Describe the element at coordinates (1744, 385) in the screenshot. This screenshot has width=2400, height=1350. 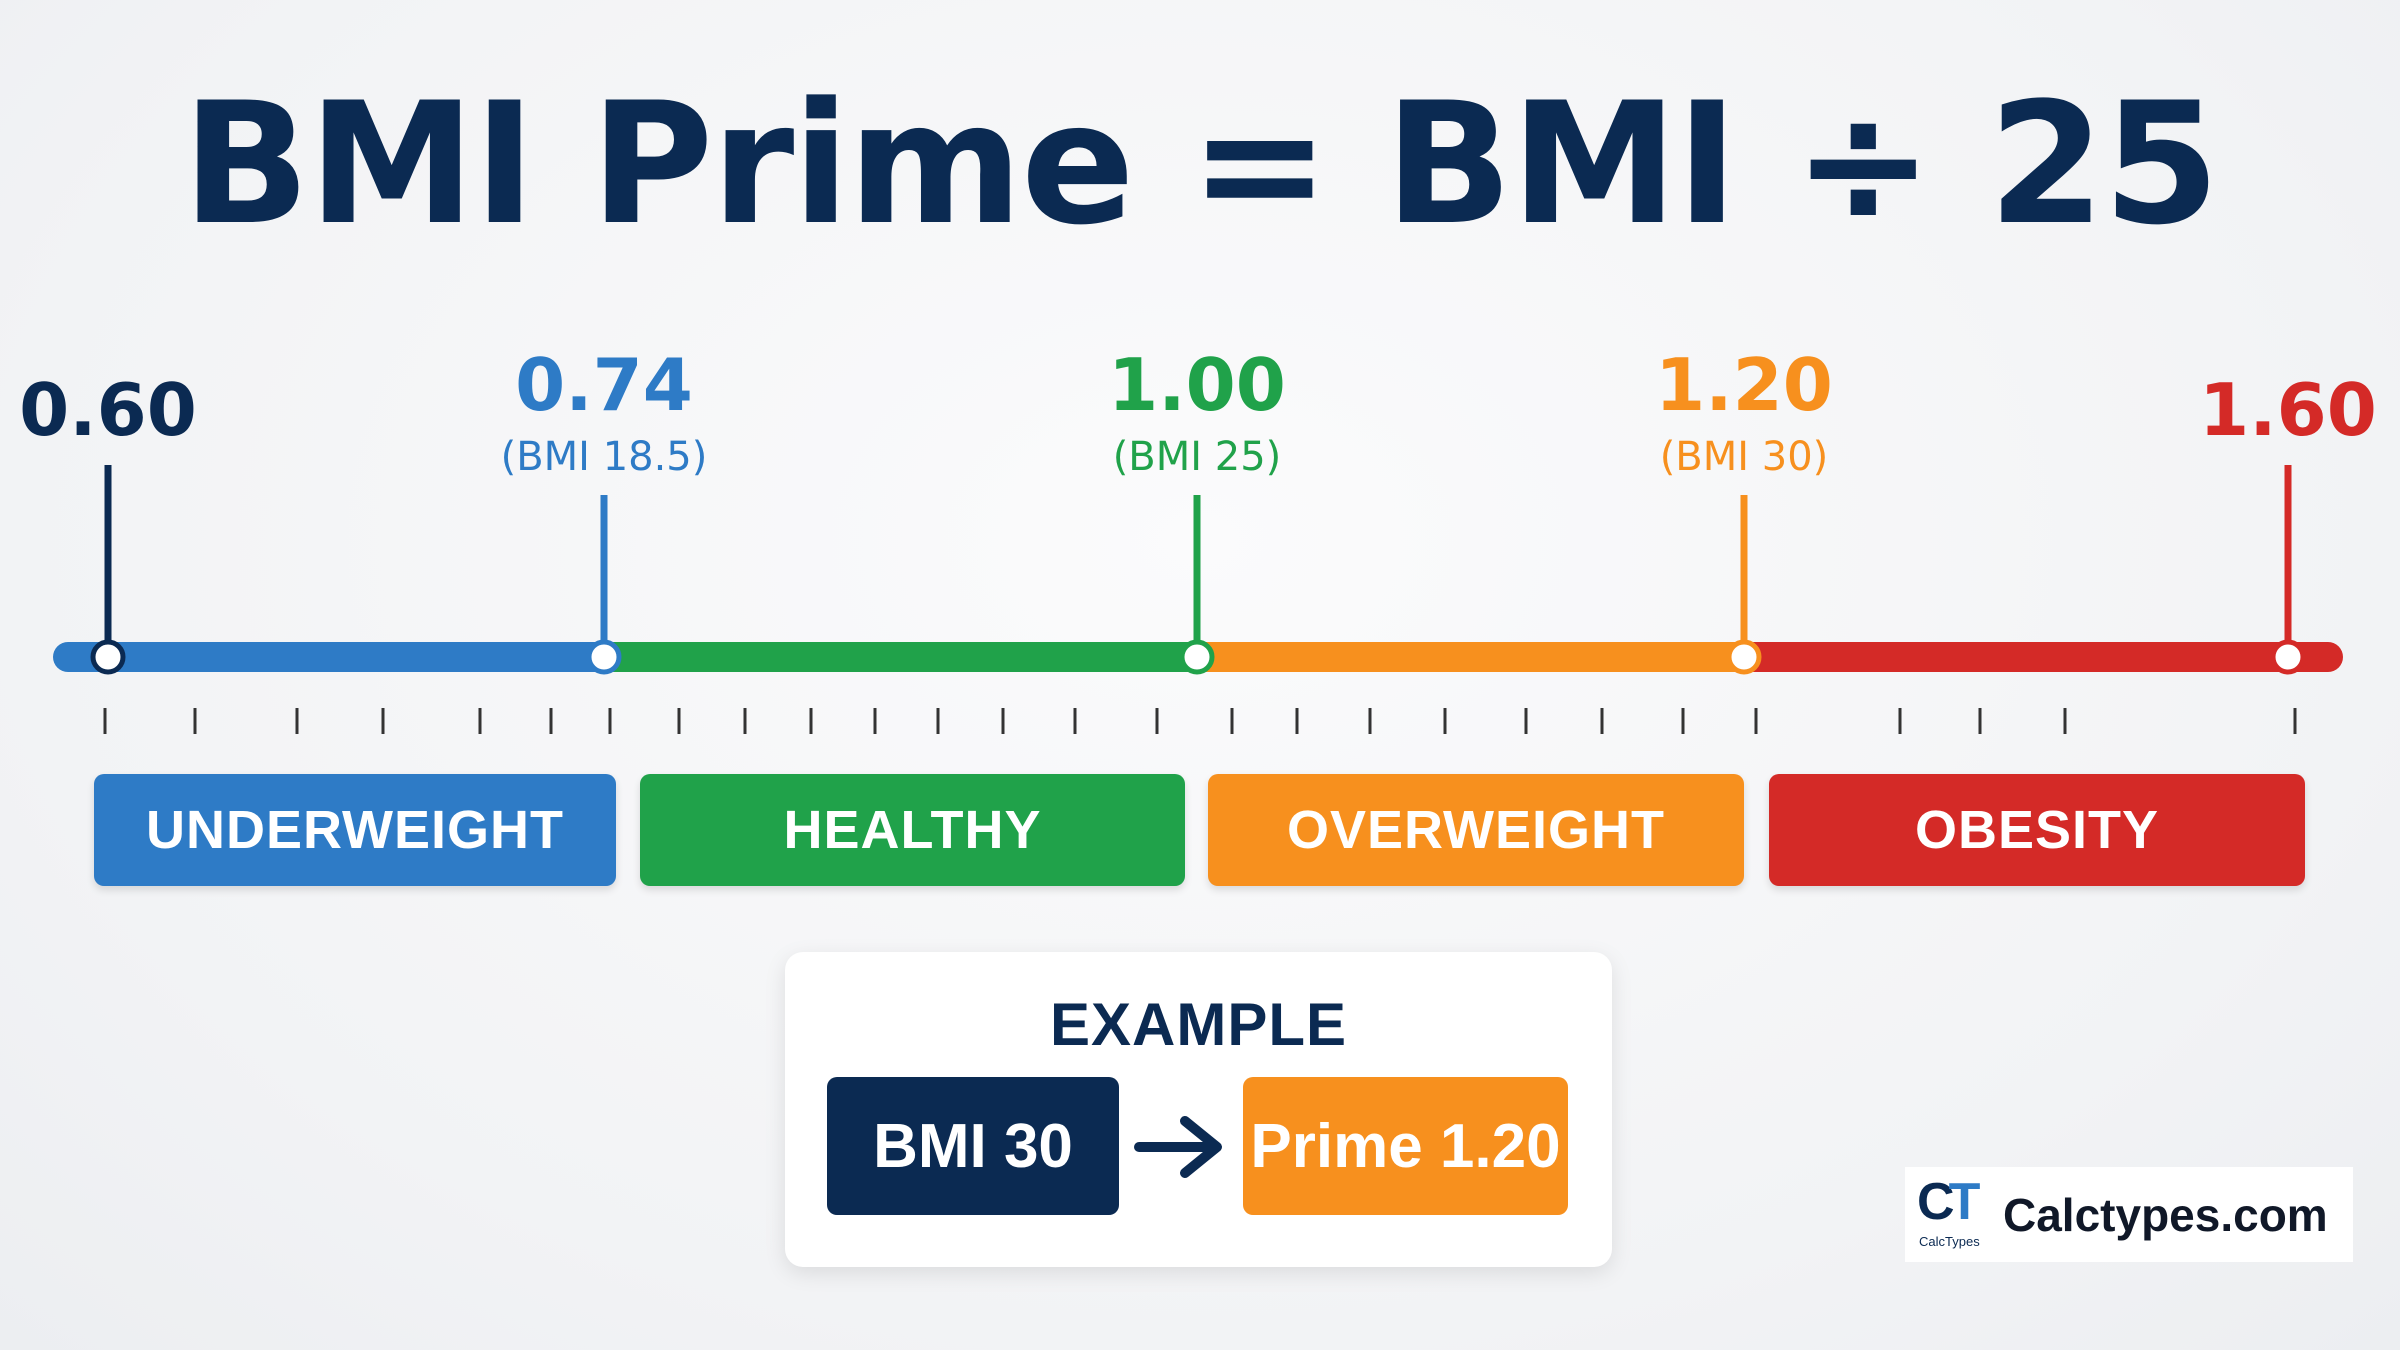
I see `marker-value-label: 1.20` at that location.